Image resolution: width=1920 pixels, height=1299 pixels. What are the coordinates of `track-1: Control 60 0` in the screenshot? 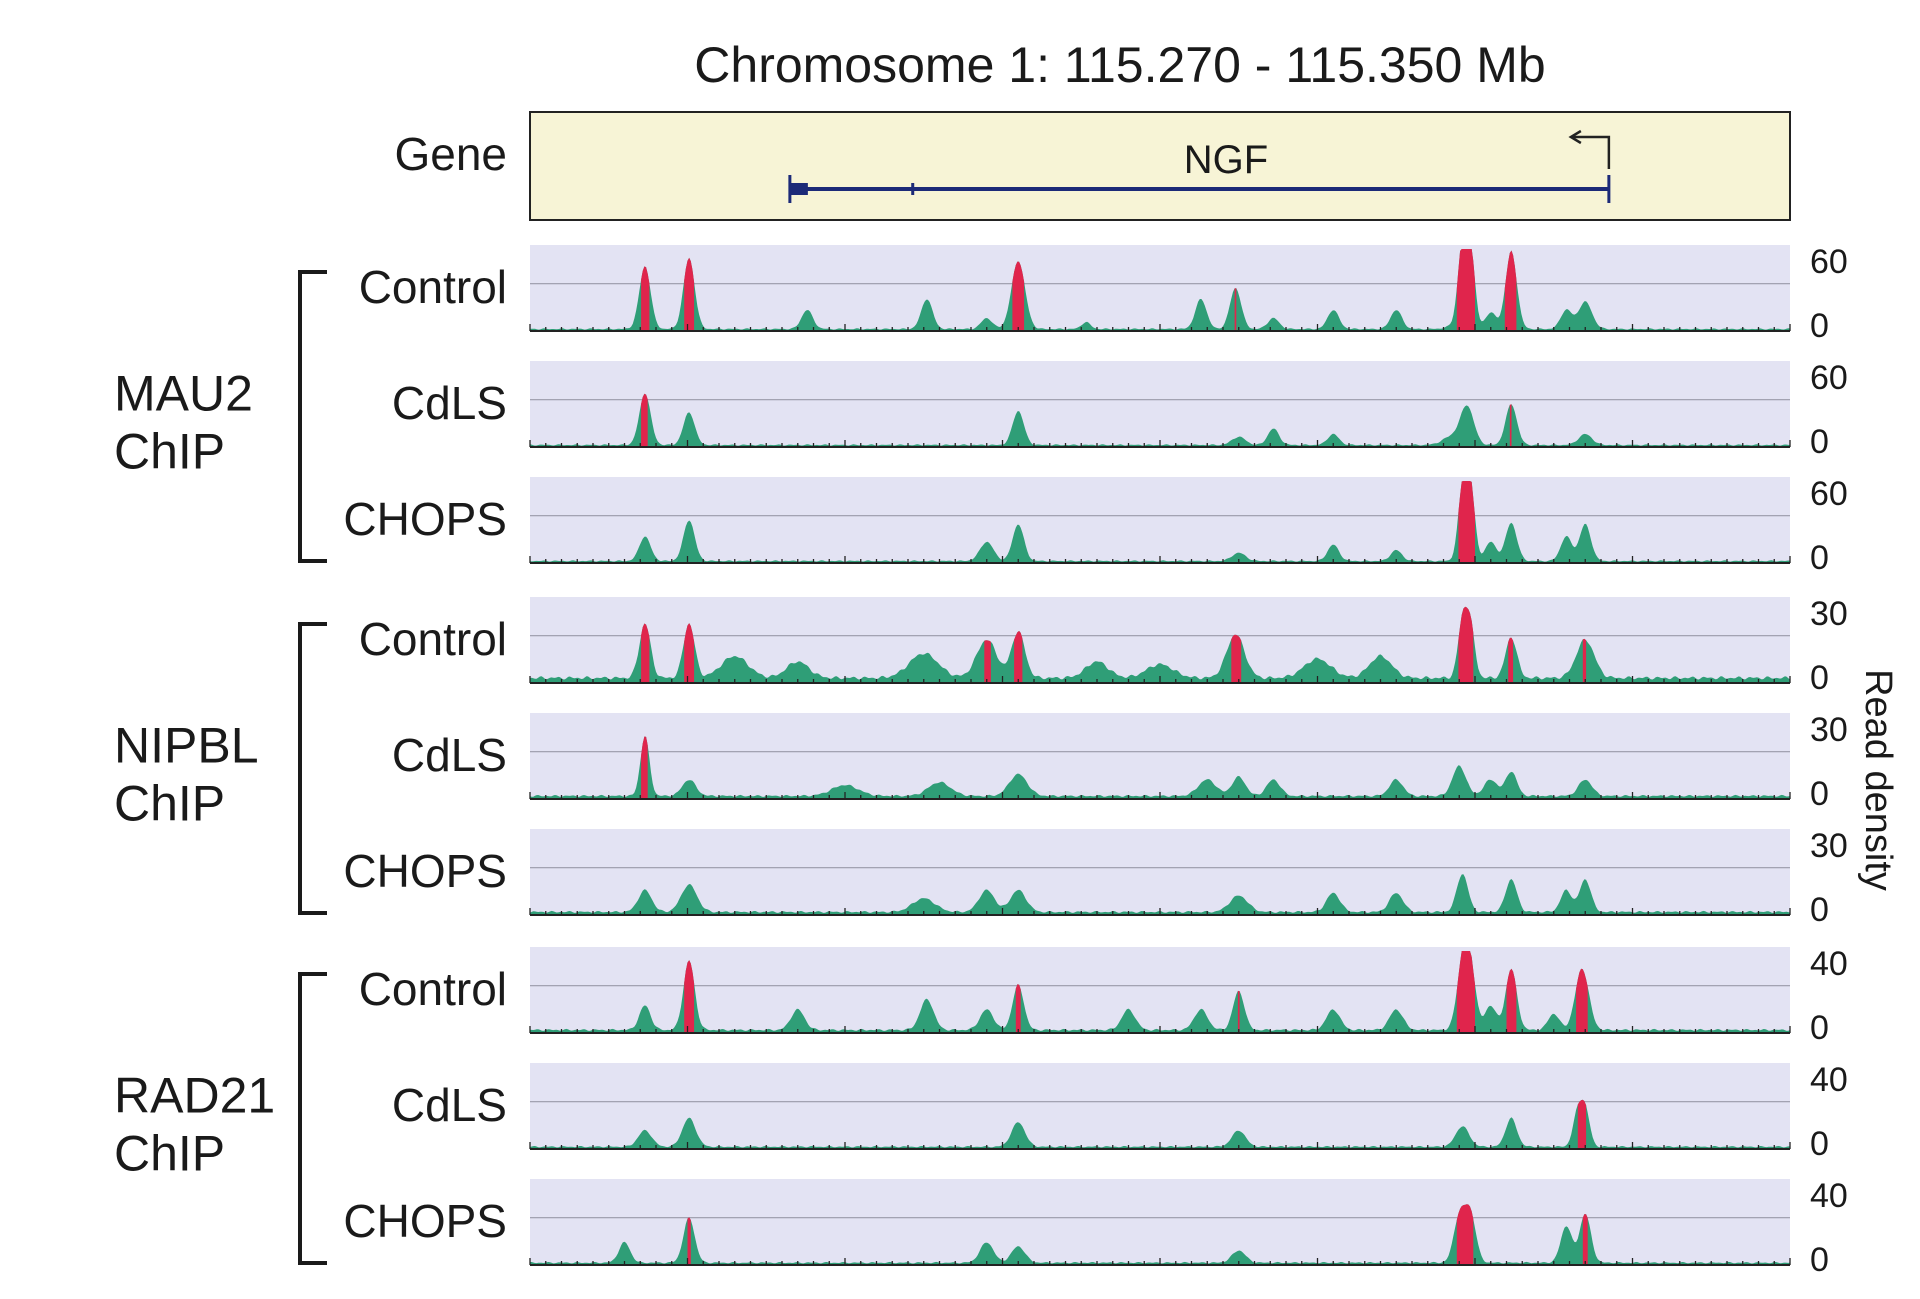 It's located at (1103, 294).